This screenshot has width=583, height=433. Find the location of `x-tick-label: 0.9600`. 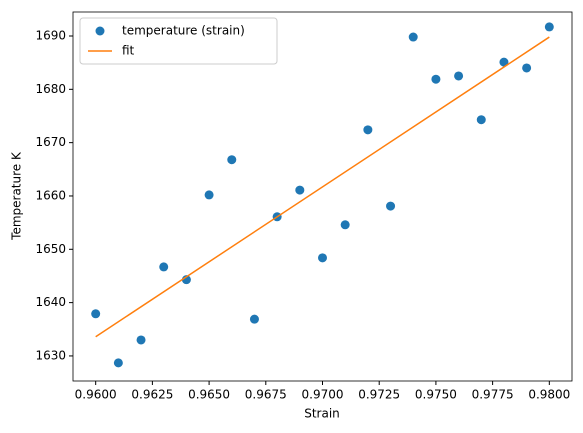

x-tick-label: 0.9600 is located at coordinates (96, 395).